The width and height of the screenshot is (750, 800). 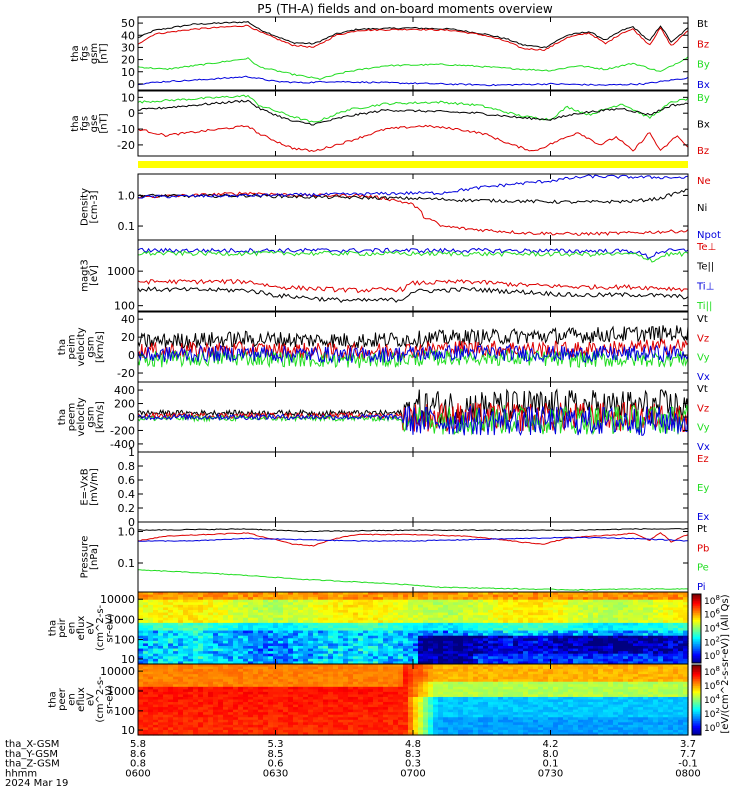 I want to click on series-line-te, so click(x=413, y=295).